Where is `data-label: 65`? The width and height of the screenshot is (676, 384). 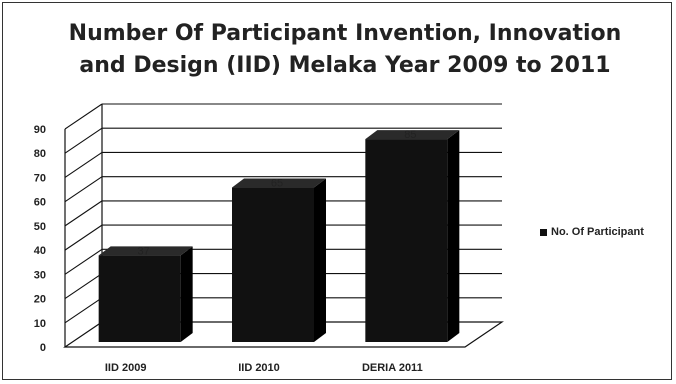
data-label: 65 is located at coordinates (277, 184).